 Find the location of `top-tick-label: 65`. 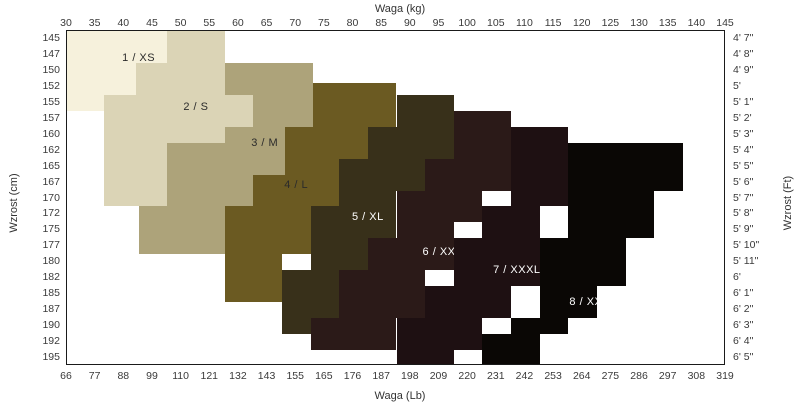

top-tick-label: 65 is located at coordinates (266, 23).